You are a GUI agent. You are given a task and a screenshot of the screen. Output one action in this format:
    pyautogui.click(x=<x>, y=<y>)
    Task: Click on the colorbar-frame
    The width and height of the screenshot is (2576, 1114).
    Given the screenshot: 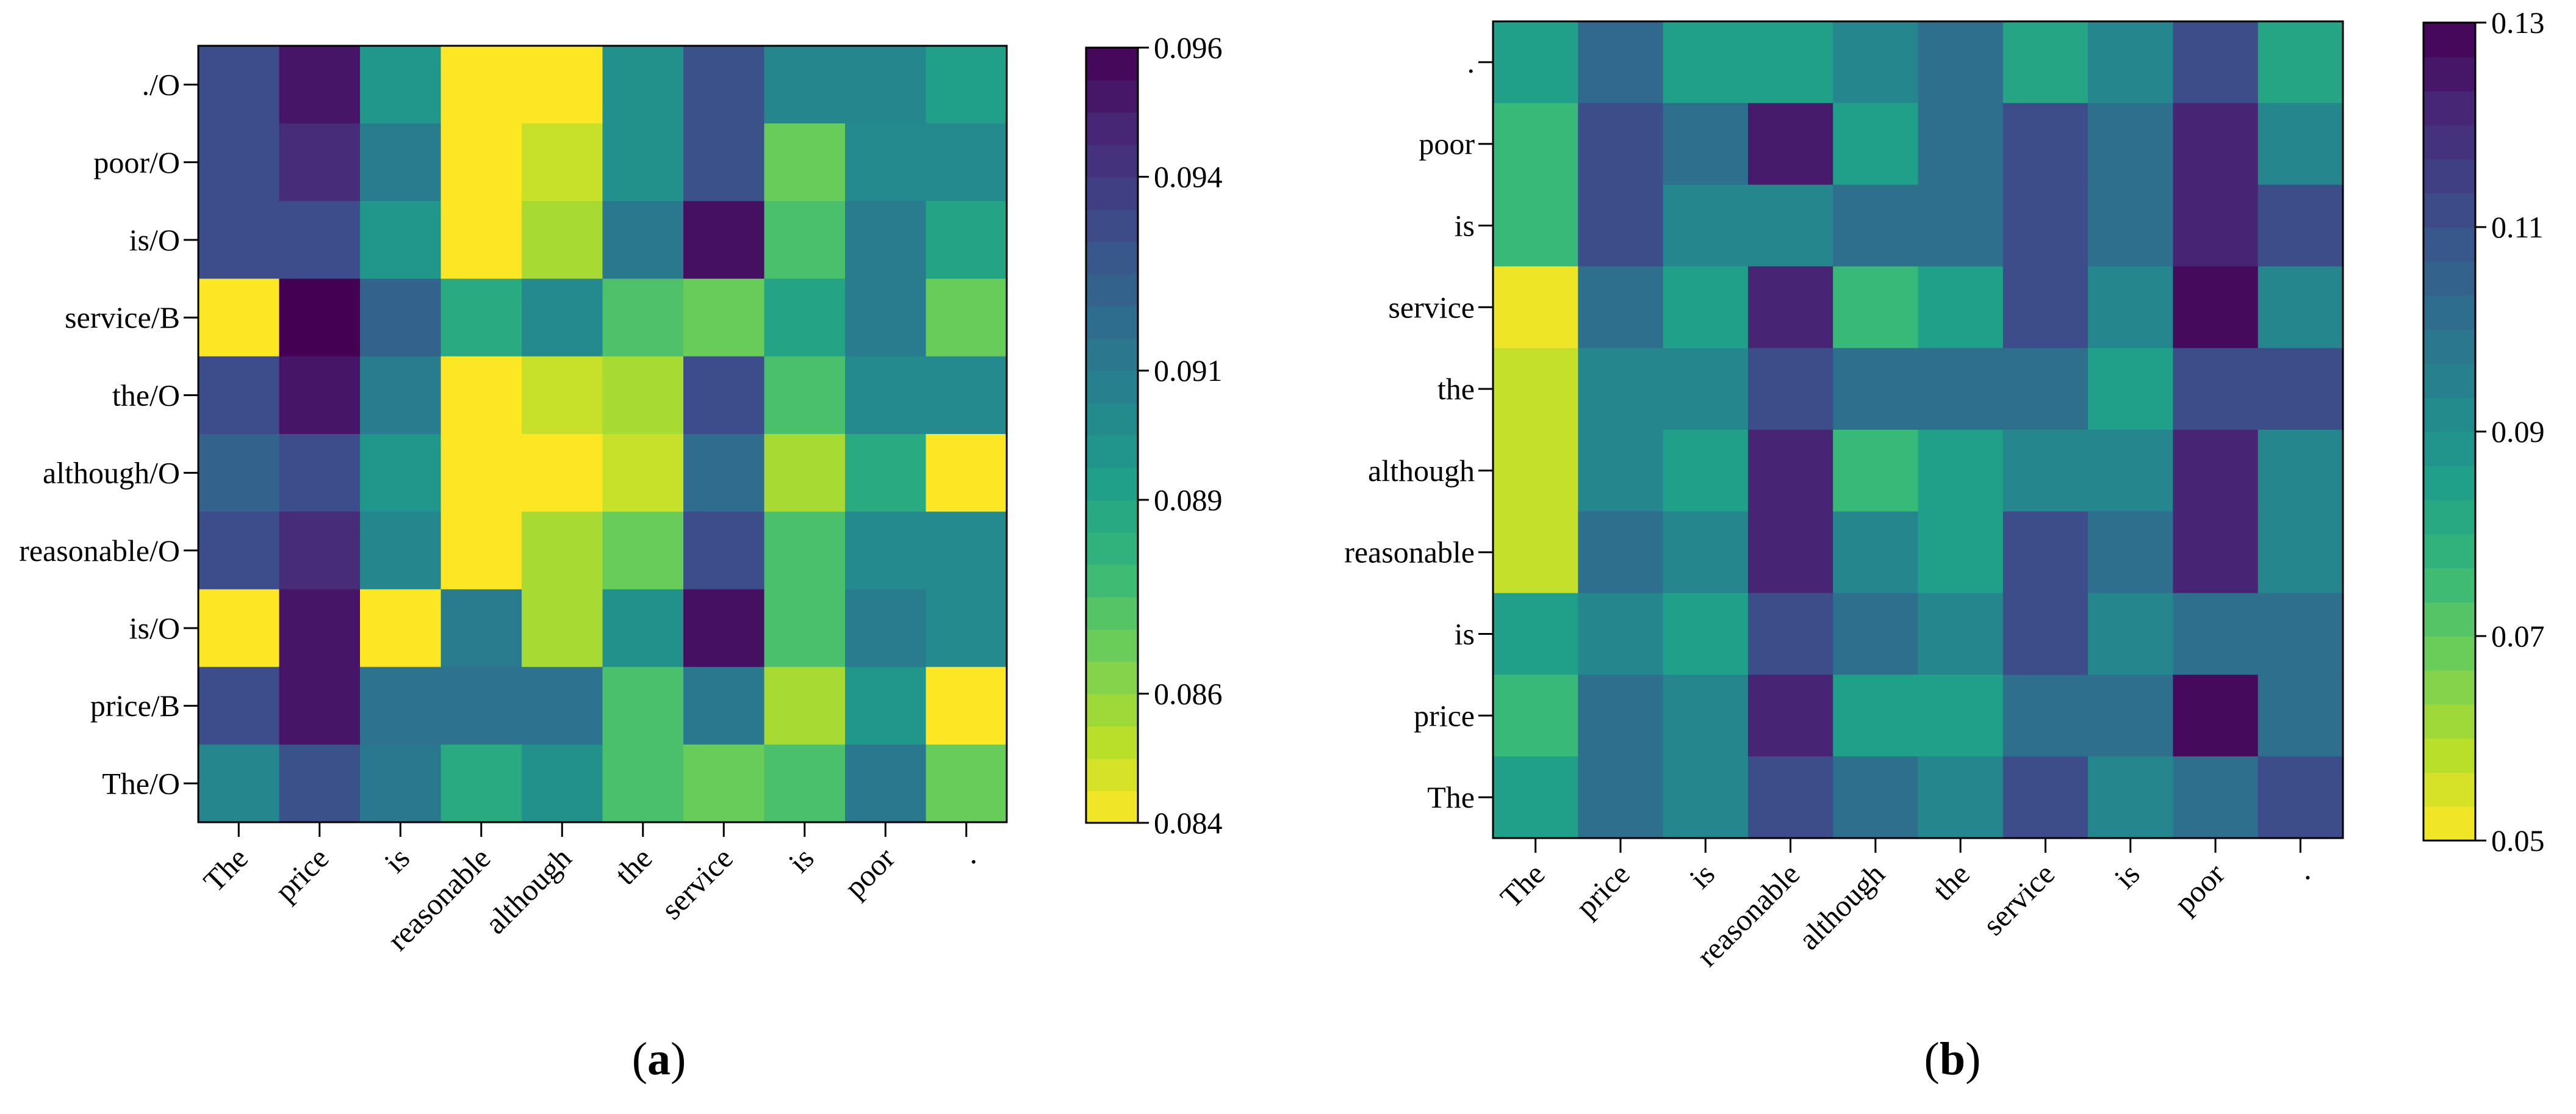 What is the action you would take?
    pyautogui.click(x=1112, y=435)
    